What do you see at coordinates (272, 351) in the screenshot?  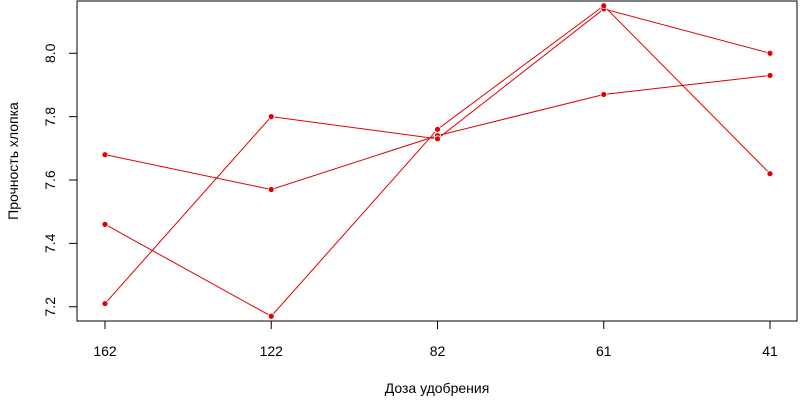 I see `x-tick-label: 122` at bounding box center [272, 351].